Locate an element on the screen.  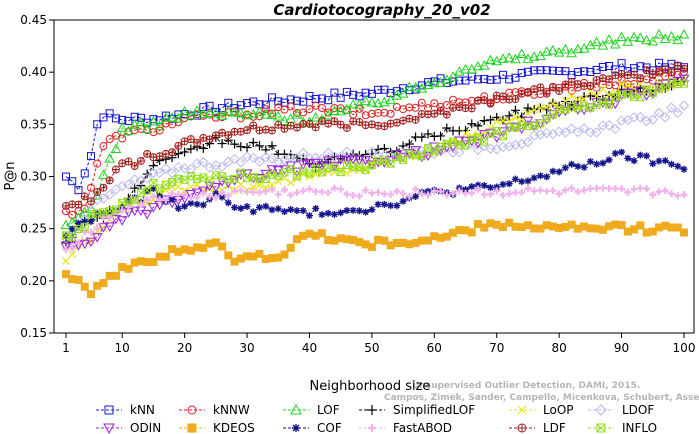
legend-item-knnw: kNNW is located at coordinates (214, 410).